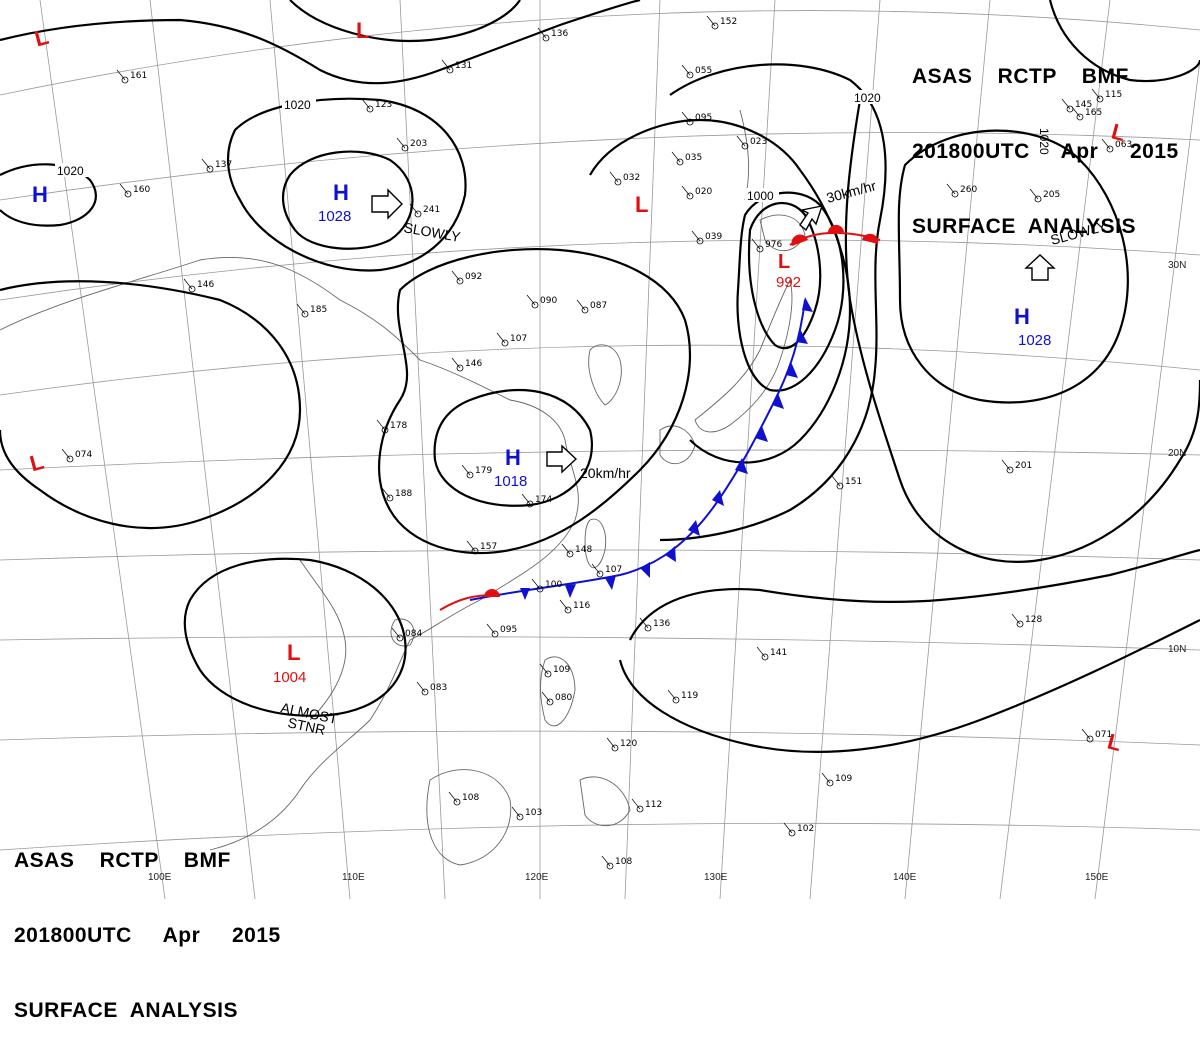 The image size is (1200, 1048). I want to click on station-pressure: 084, so click(413, 634).